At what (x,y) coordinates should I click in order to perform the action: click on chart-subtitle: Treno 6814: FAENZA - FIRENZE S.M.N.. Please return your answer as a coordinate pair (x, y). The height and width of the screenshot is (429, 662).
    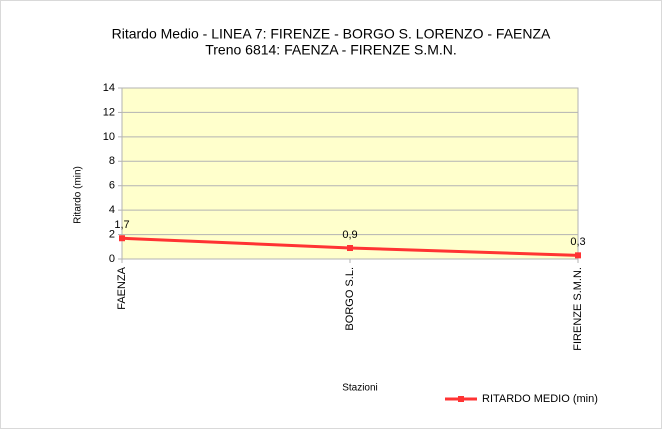
    Looking at the image, I should click on (331, 50).